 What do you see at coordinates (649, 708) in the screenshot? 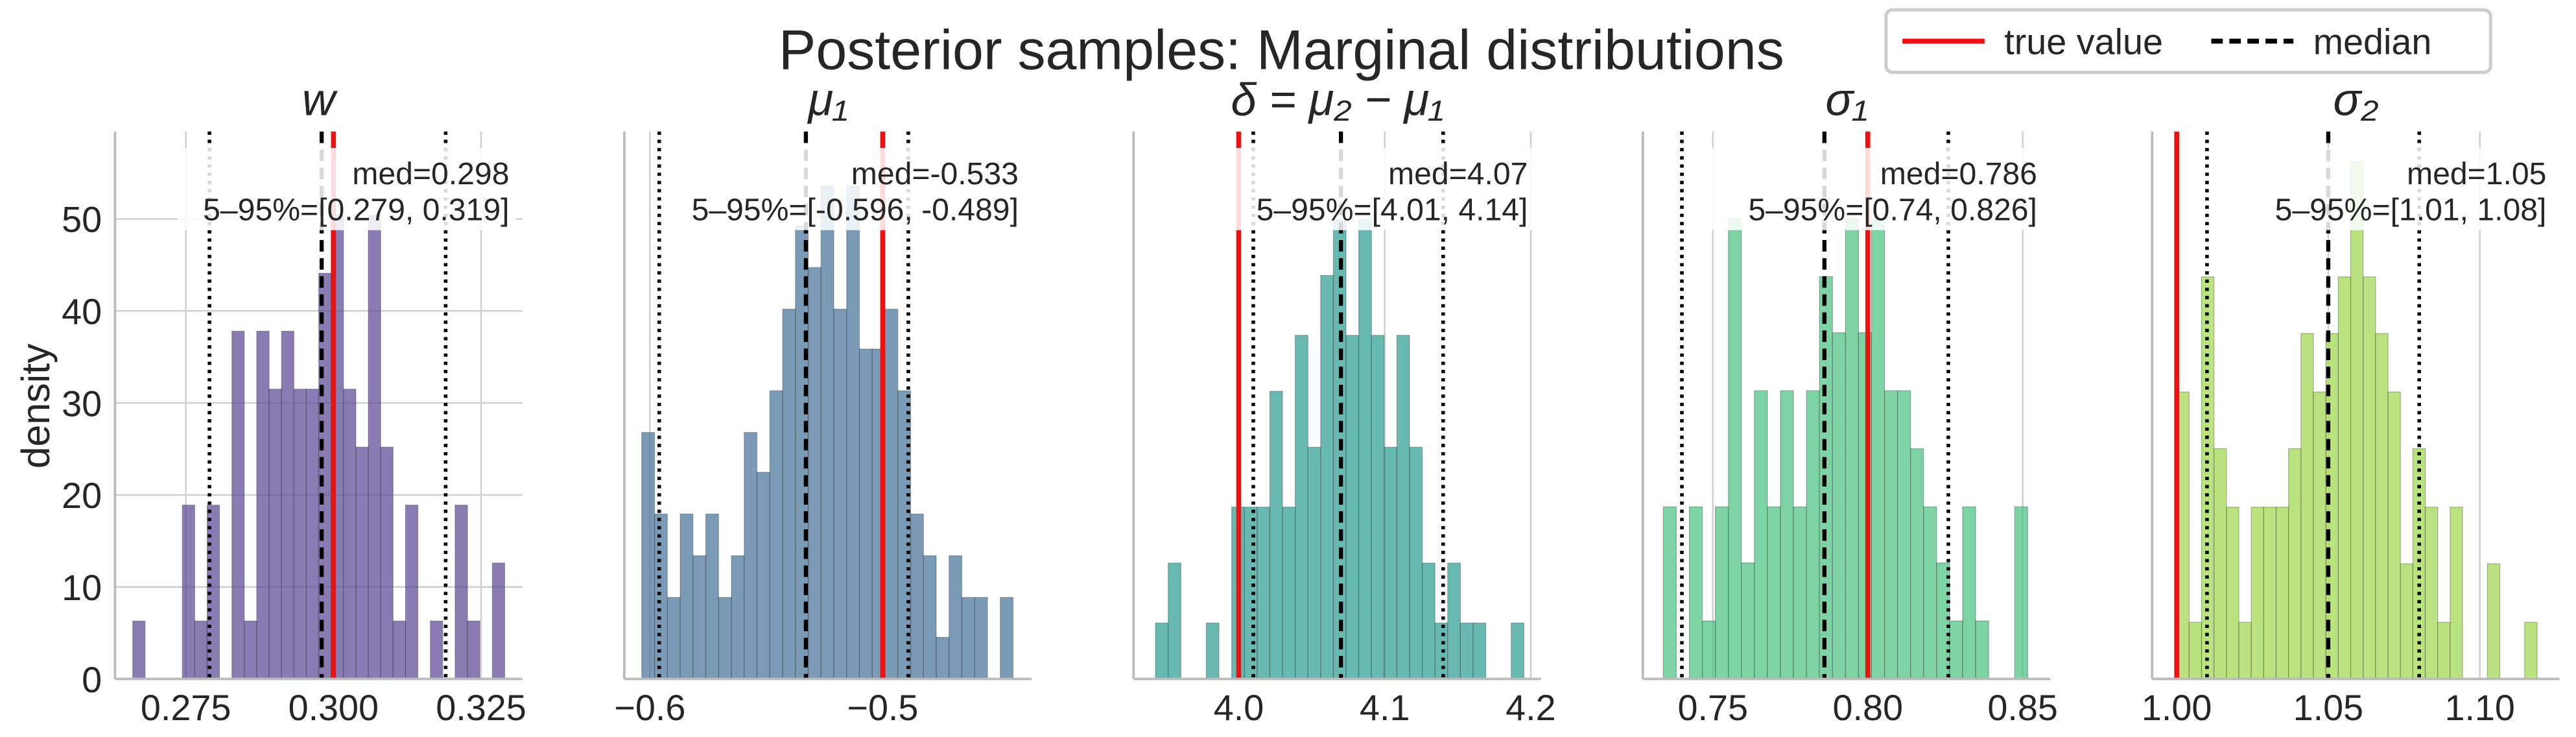
I see `x-tick-label: −0.6` at bounding box center [649, 708].